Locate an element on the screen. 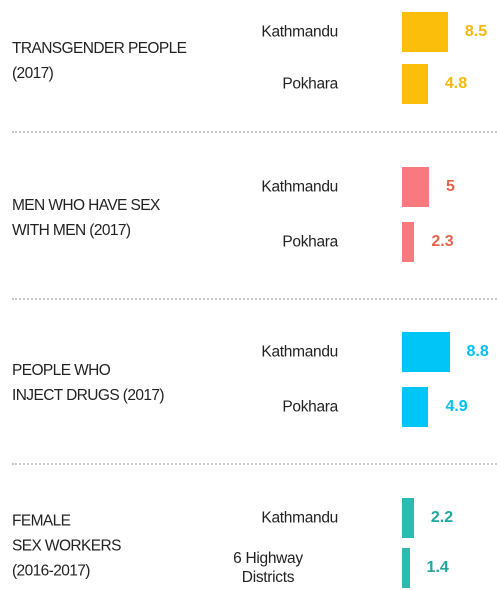  group-title: MEN WHO HAVE SEX WITH MEN (2017) is located at coordinates (86, 217).